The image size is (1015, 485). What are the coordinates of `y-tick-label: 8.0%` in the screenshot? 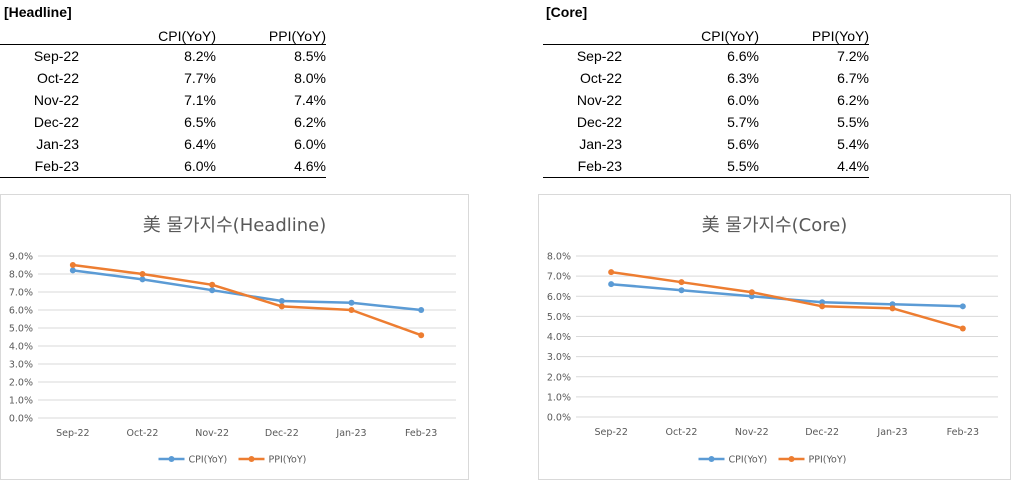 It's located at (559, 257).